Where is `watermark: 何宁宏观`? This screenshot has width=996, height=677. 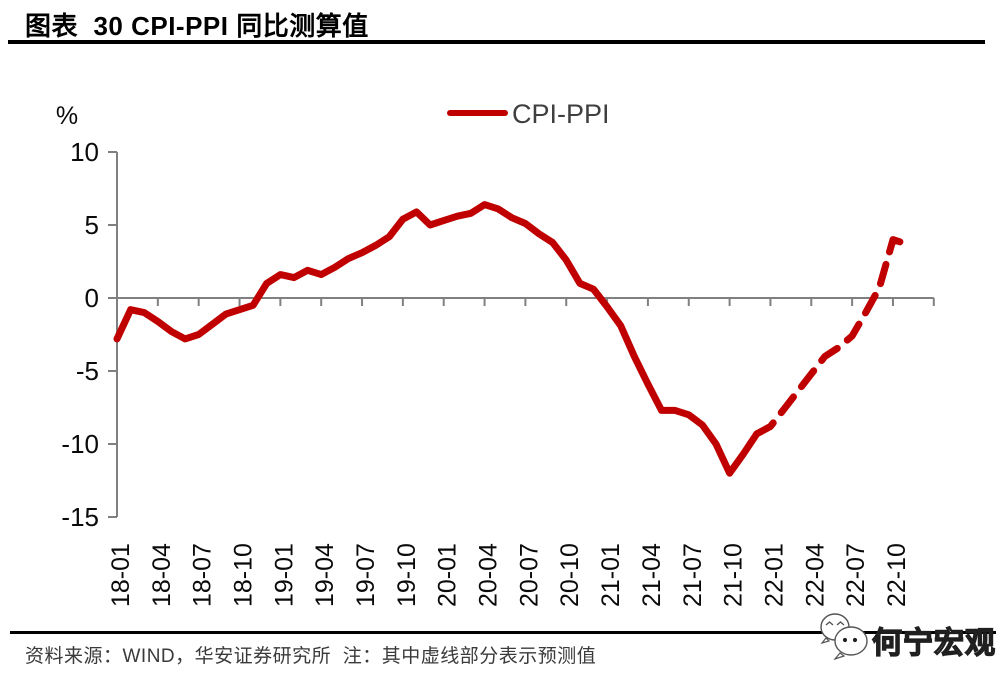 watermark: 何宁宏观 is located at coordinates (896, 637).